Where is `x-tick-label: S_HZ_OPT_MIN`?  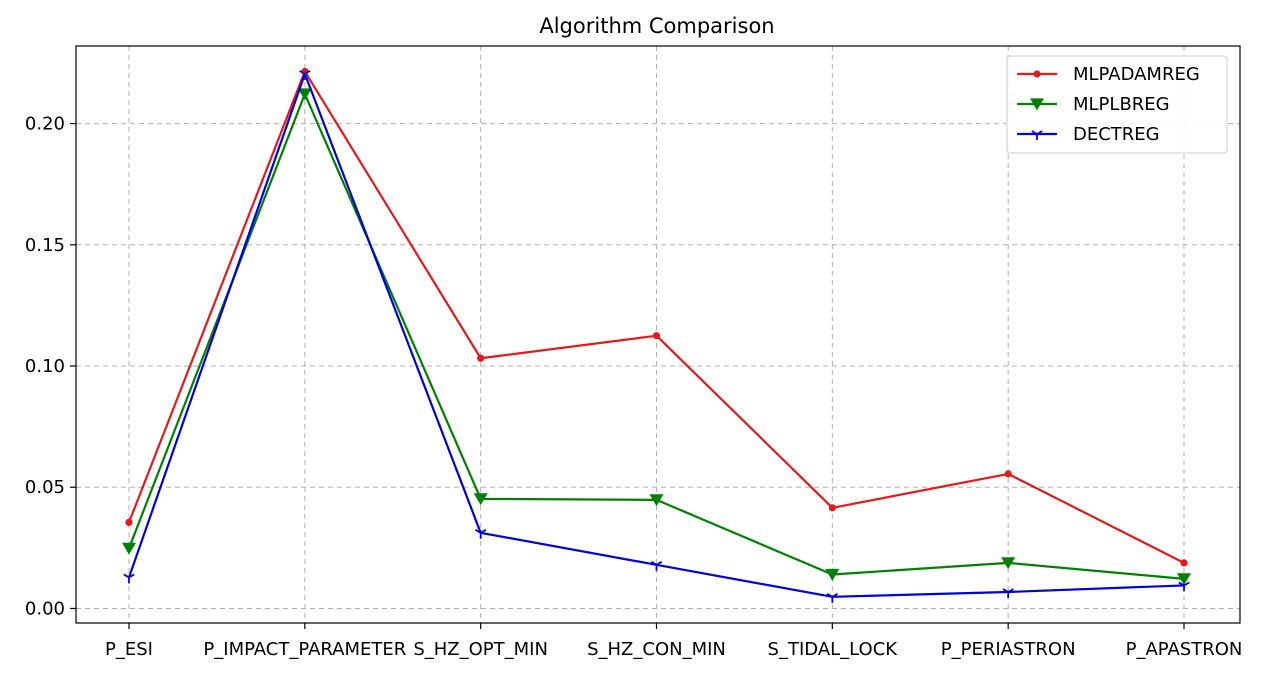
x-tick-label: S_HZ_OPT_MIN is located at coordinates (480, 649).